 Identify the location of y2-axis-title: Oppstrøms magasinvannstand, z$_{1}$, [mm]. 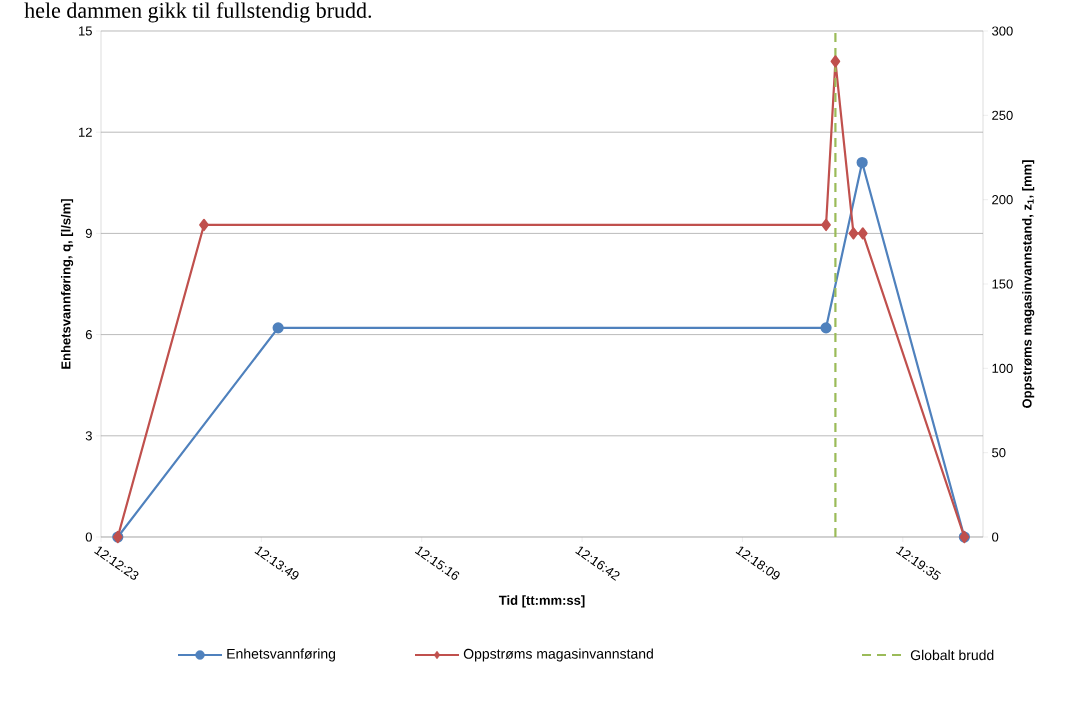
(1028, 284).